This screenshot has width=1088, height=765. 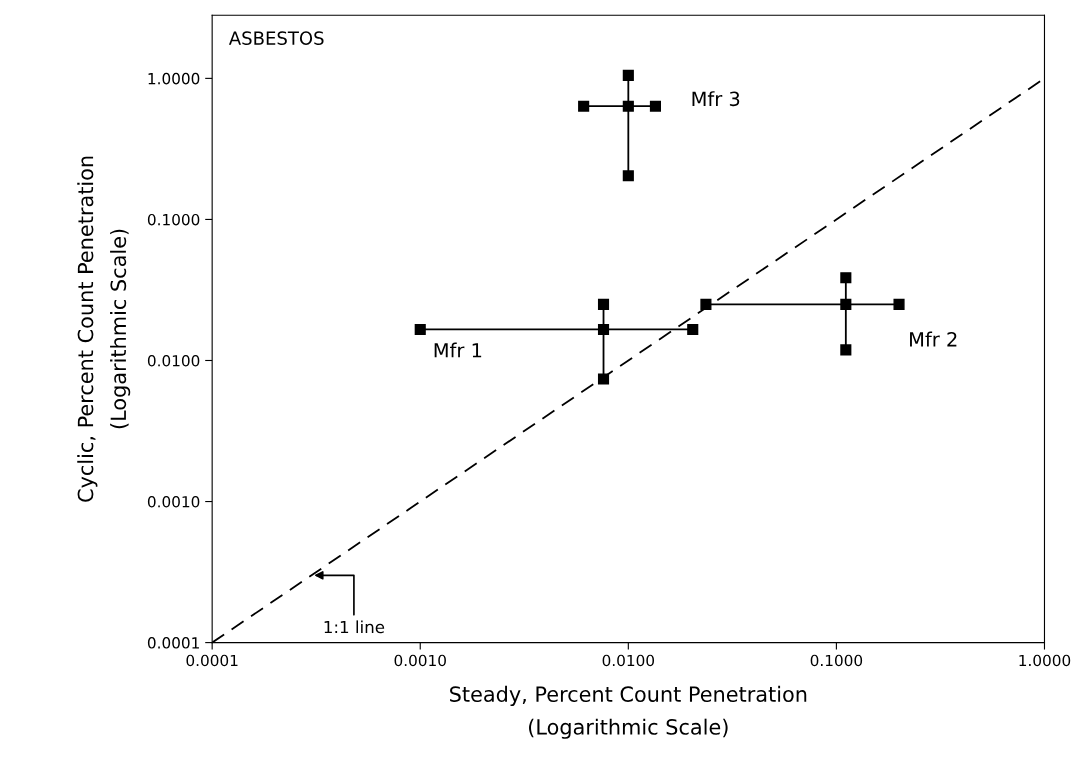 What do you see at coordinates (173, 502) in the screenshot?
I see `y-tick-label: 0.0010` at bounding box center [173, 502].